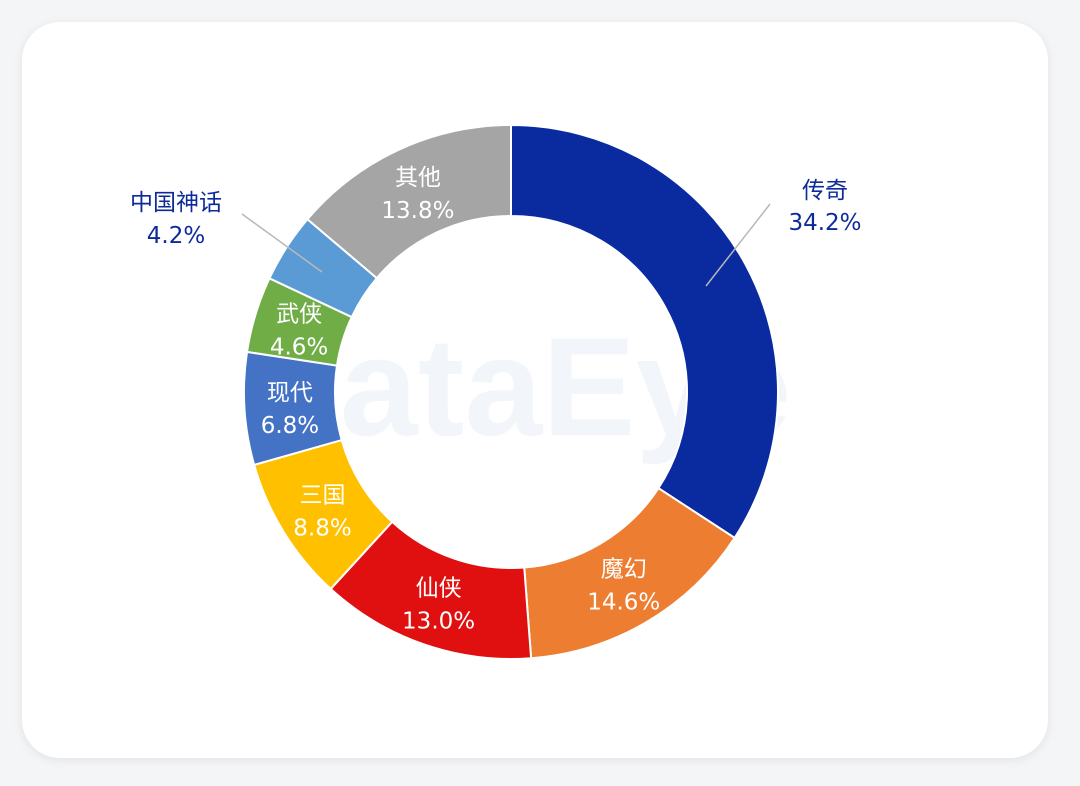 The height and width of the screenshot is (786, 1080). I want to click on slice-label-5: 武侠, so click(299, 315).